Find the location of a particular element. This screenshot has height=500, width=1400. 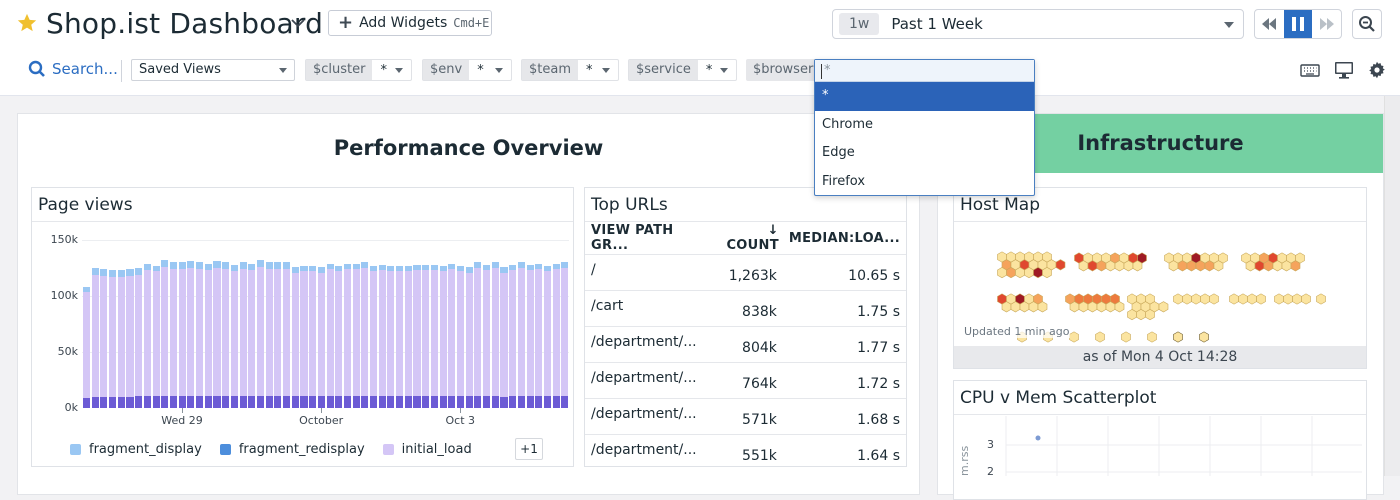

table-row: /department/... 804k 1.77 s is located at coordinates (745, 344).